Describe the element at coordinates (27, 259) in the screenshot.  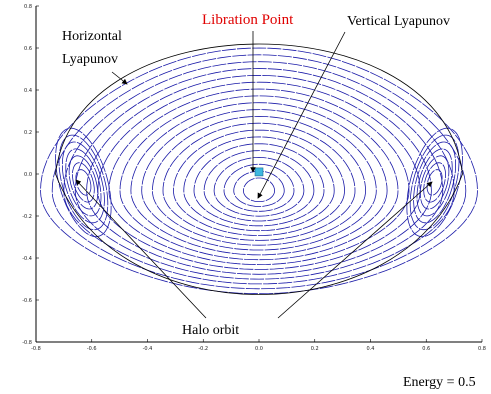
I see `y-tick-label: -0.4` at that location.